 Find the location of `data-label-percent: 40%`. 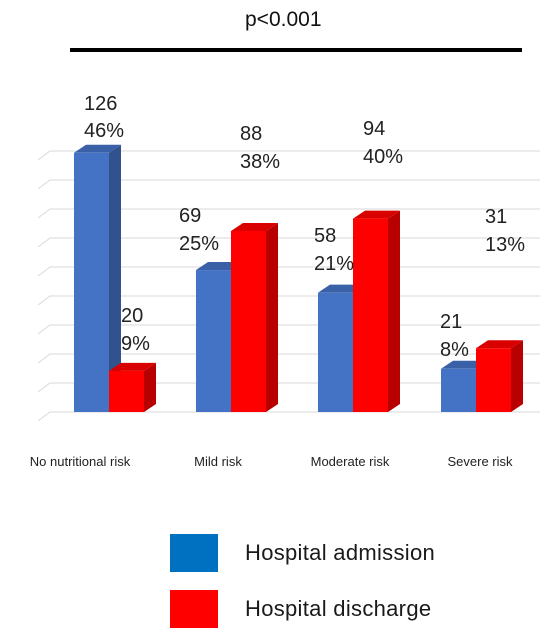

data-label-percent: 40% is located at coordinates (383, 157).